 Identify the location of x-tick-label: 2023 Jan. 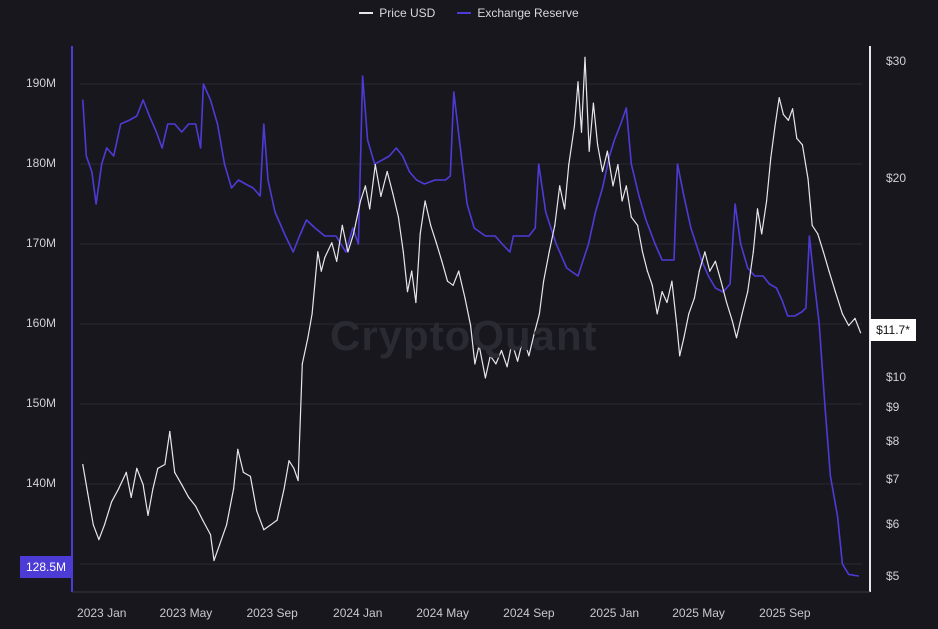
(102, 613).